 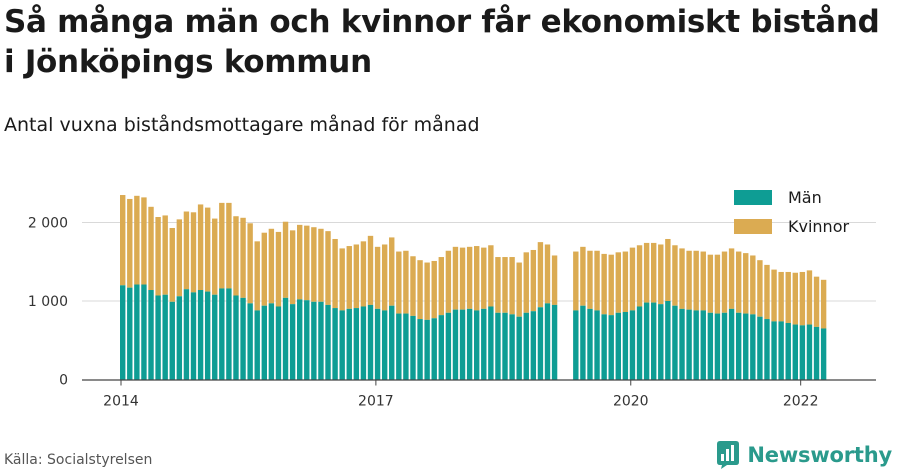 I want to click on legend-swatch, so click(x=753, y=226).